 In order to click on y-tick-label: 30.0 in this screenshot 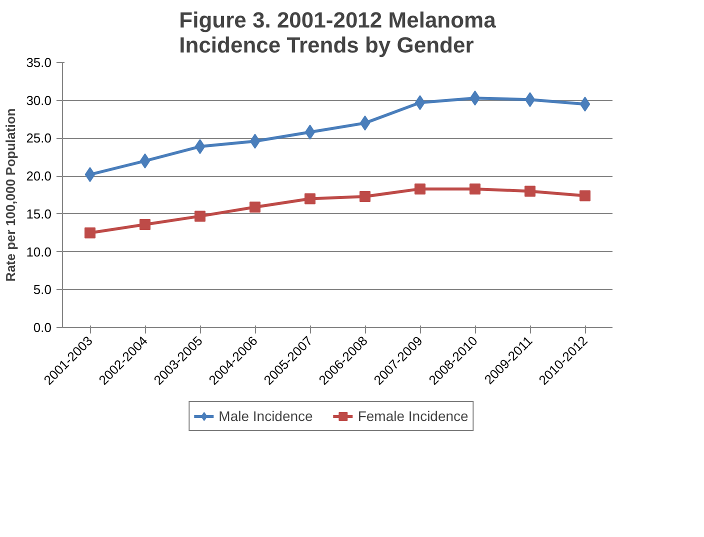, I will do `click(39, 100)`.